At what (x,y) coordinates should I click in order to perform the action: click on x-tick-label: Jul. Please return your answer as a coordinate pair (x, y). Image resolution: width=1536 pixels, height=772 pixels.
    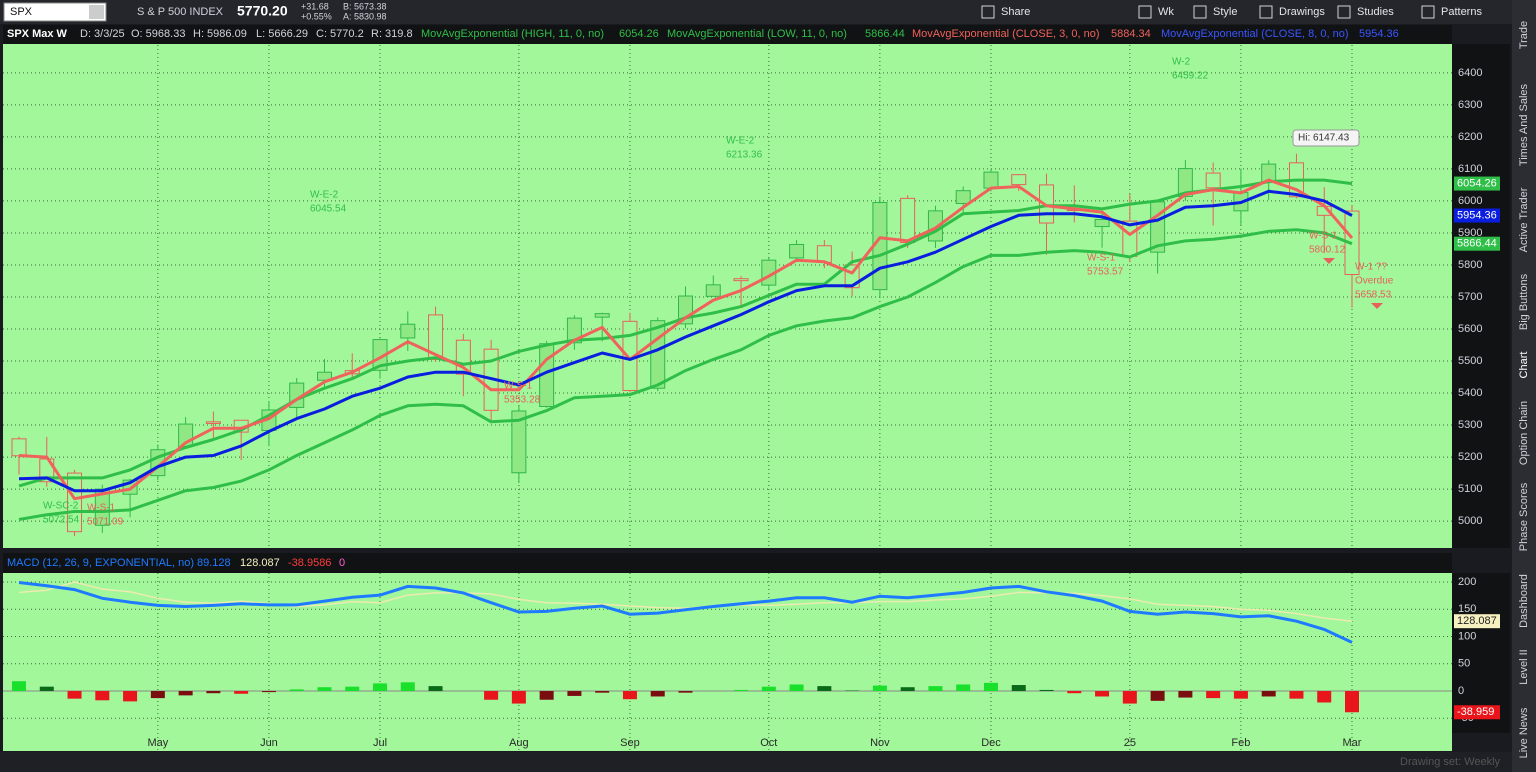
    Looking at the image, I should click on (380, 743).